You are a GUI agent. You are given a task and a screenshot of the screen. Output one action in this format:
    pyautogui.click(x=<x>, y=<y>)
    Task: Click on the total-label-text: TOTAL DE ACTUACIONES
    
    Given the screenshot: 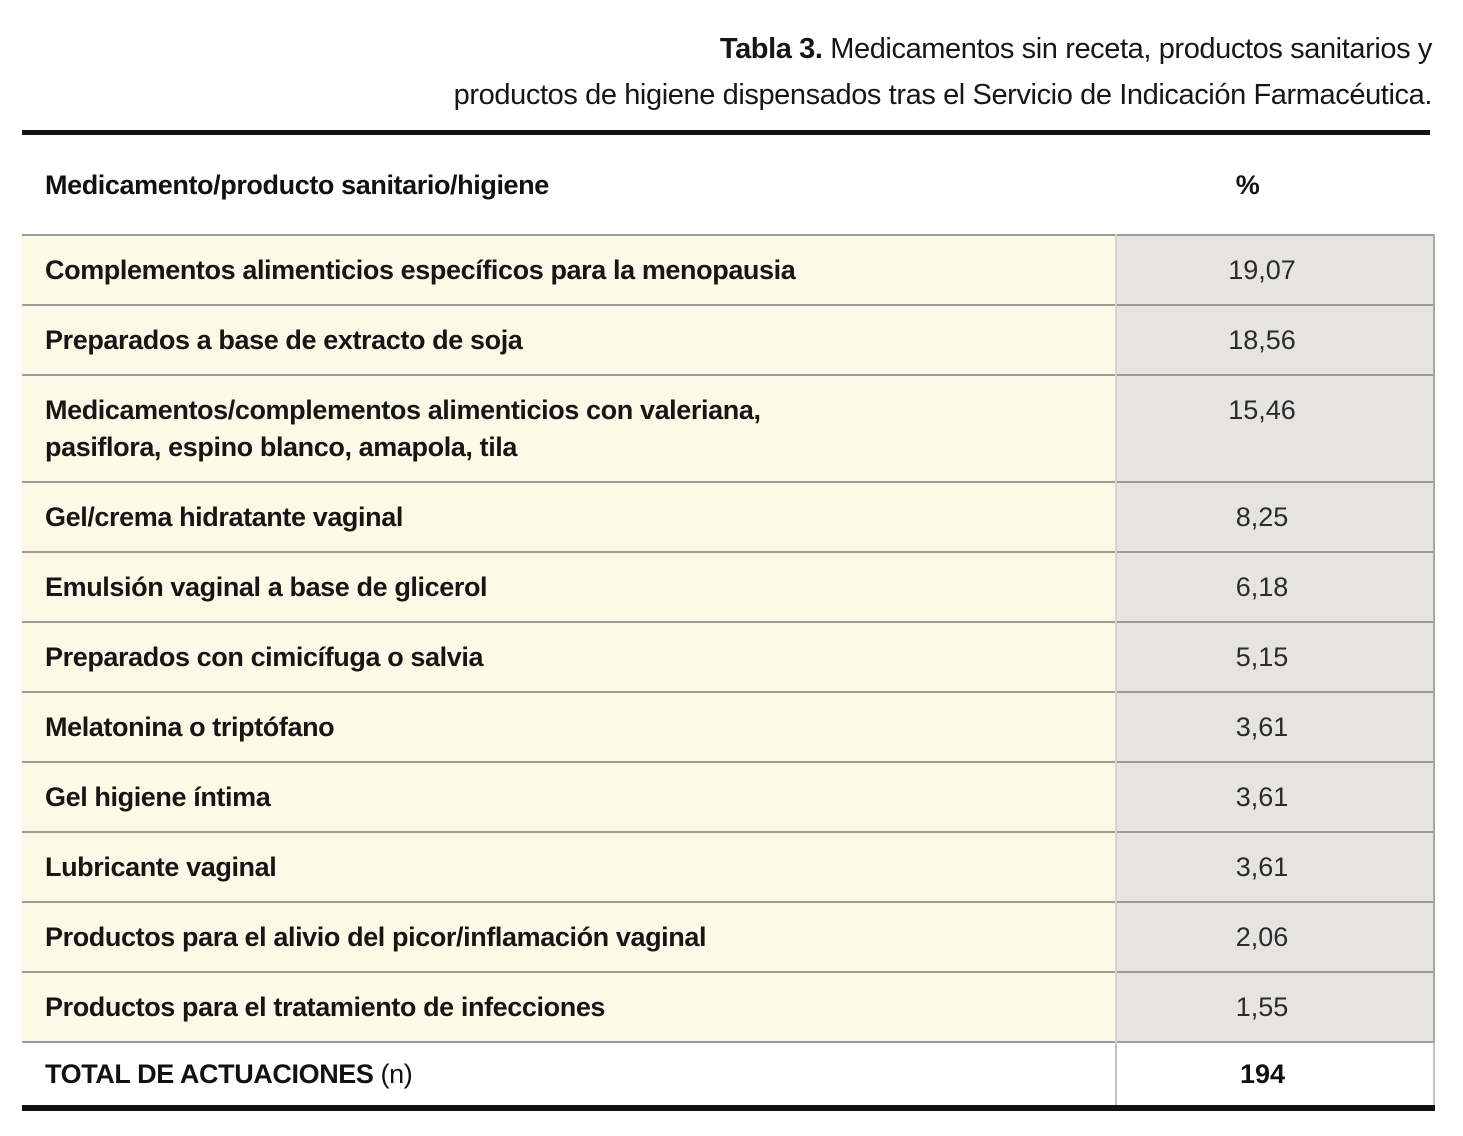 What is the action you would take?
    pyautogui.click(x=209, y=1074)
    